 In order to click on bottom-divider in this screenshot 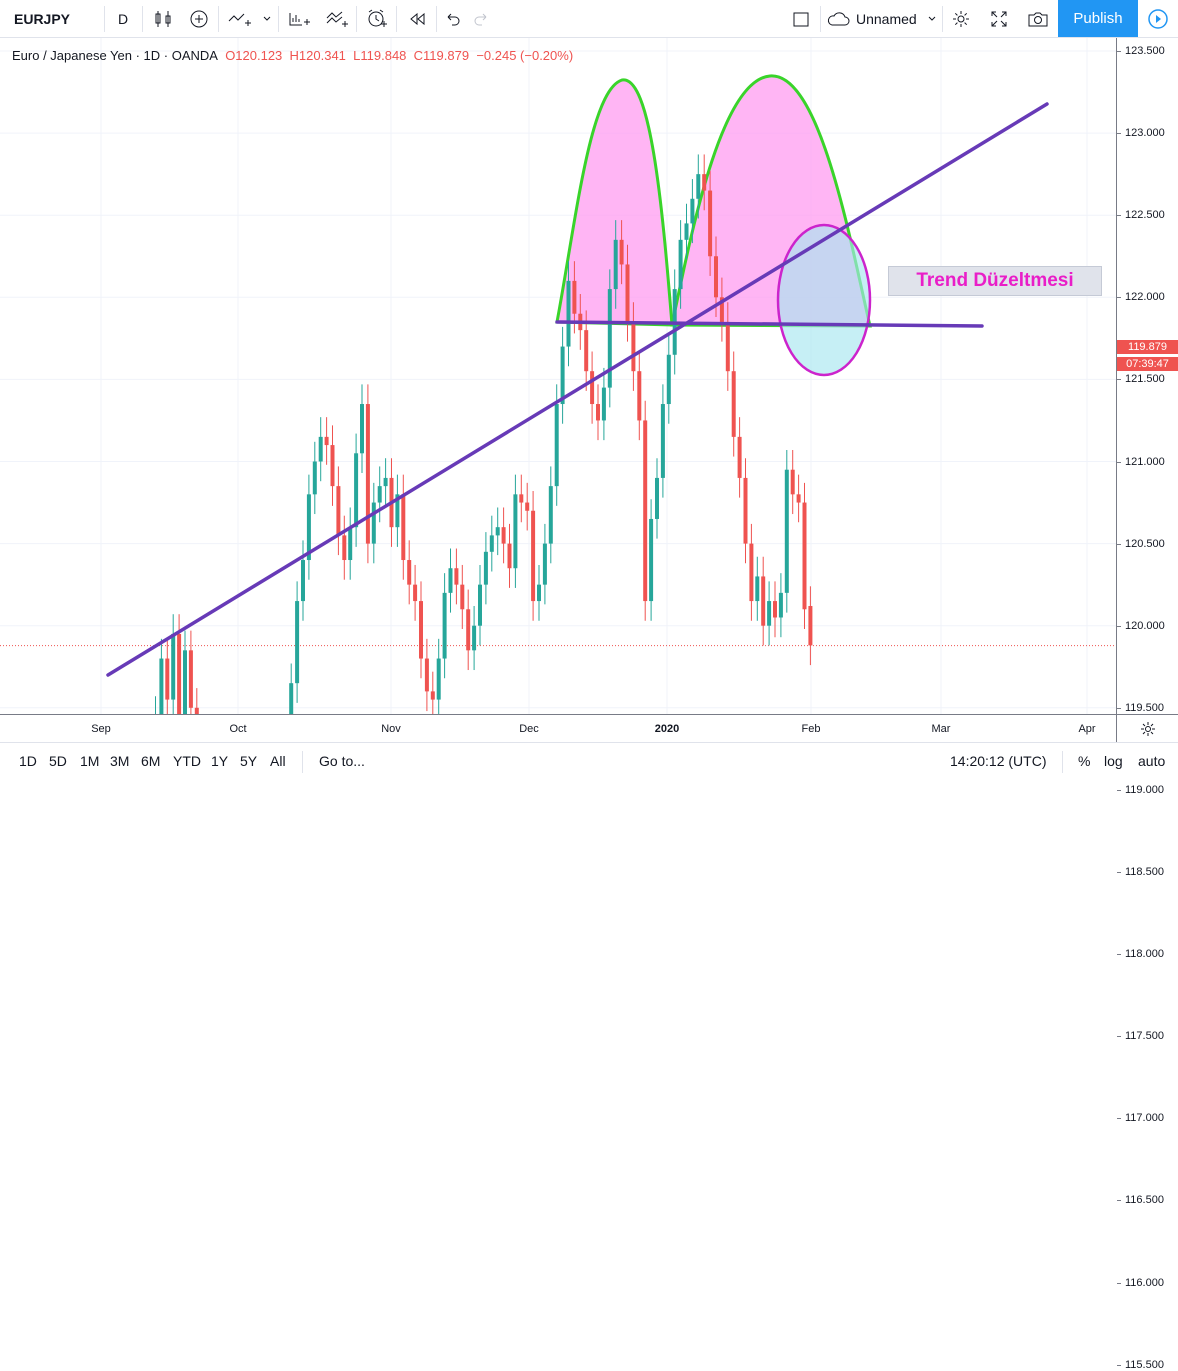, I will do `click(1062, 762)`.